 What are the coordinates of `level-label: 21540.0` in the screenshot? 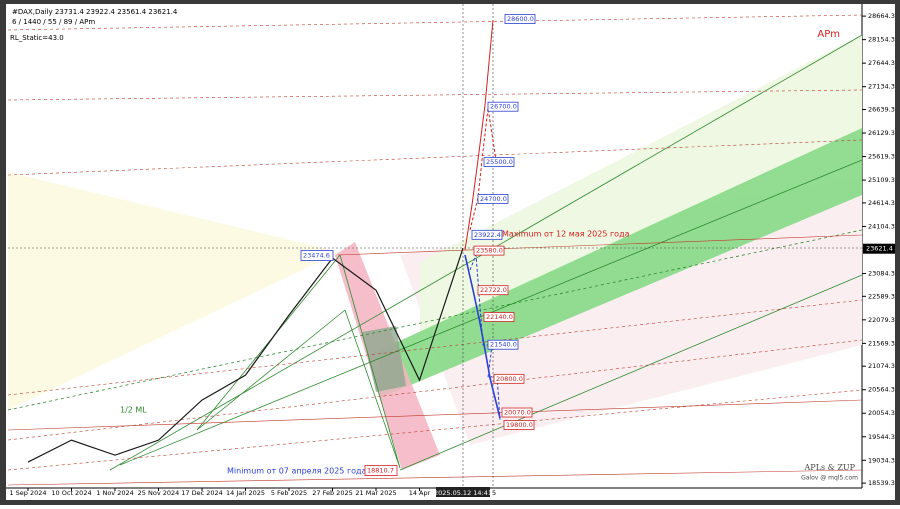 It's located at (503, 345).